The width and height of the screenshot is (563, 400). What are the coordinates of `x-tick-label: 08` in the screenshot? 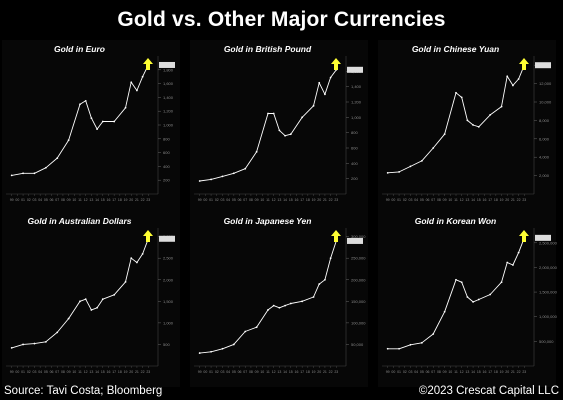 It's located at (251, 372).